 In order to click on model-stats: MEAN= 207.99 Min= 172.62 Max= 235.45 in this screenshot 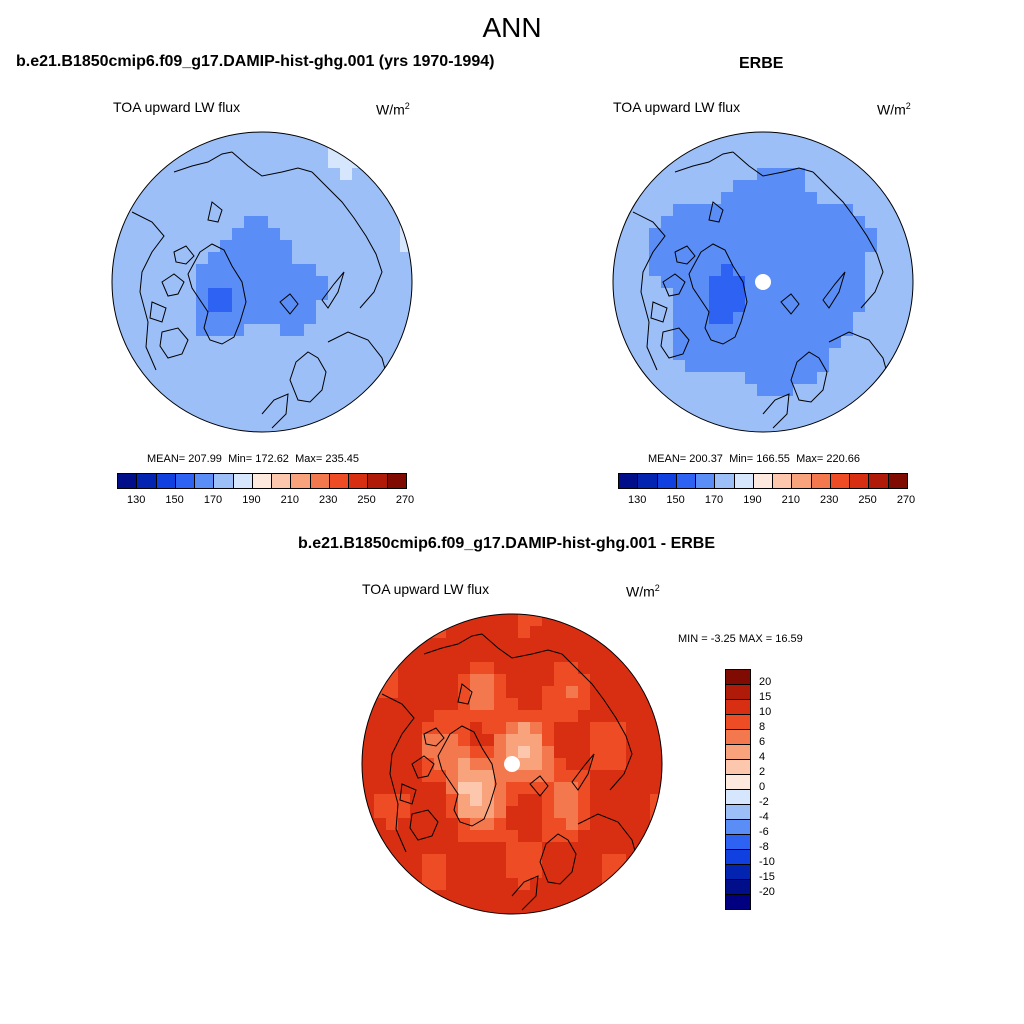, I will do `click(253, 459)`.